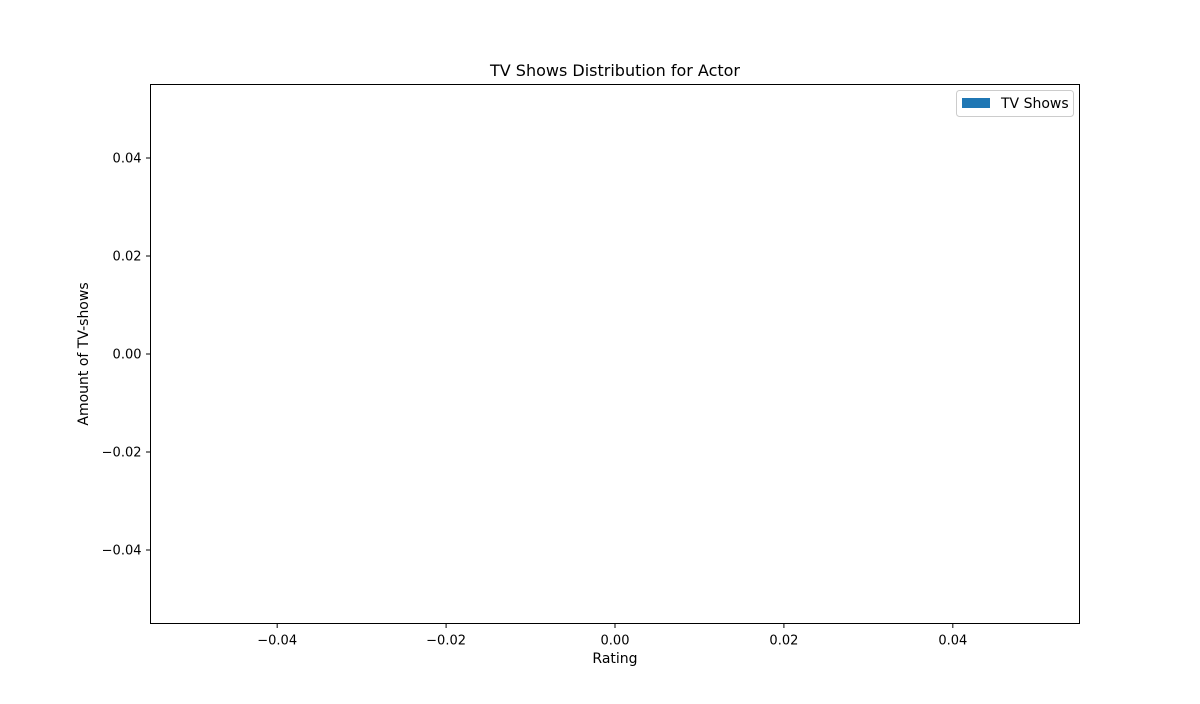 The height and width of the screenshot is (704, 1200). I want to click on y-tick-label: −0.04, so click(122, 551).